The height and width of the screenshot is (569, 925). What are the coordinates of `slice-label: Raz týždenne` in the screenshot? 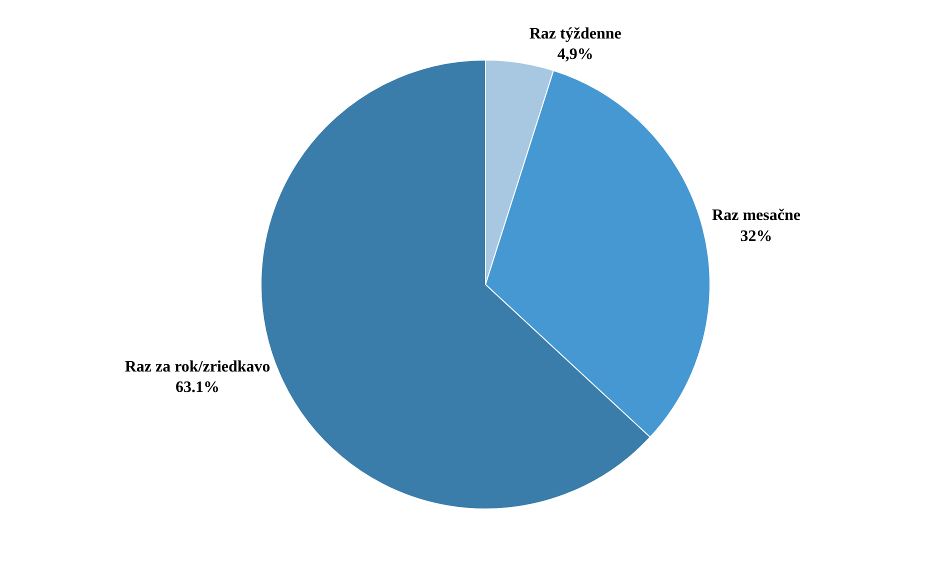 It's located at (575, 33).